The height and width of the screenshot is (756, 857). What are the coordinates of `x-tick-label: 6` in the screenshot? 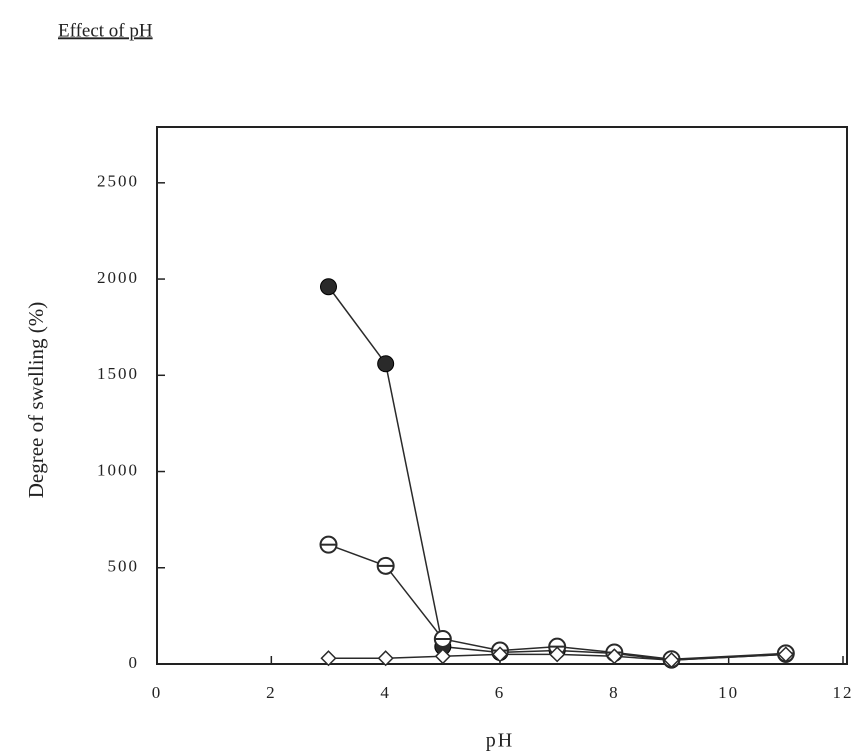 It's located at (500, 692).